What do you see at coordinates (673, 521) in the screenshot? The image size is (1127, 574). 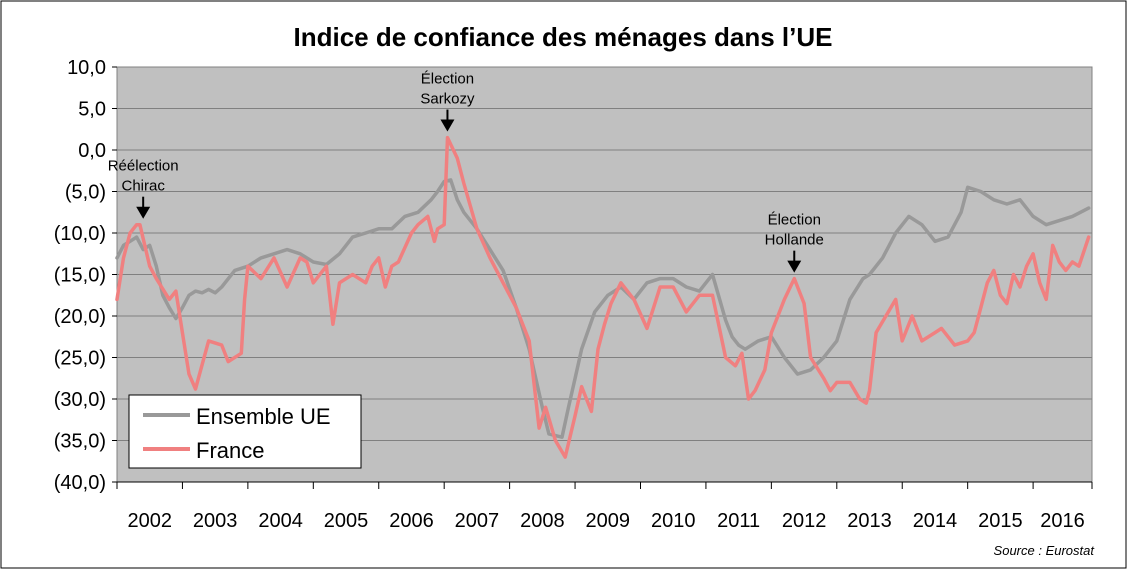 I see `x-tick-label: 2010` at bounding box center [673, 521].